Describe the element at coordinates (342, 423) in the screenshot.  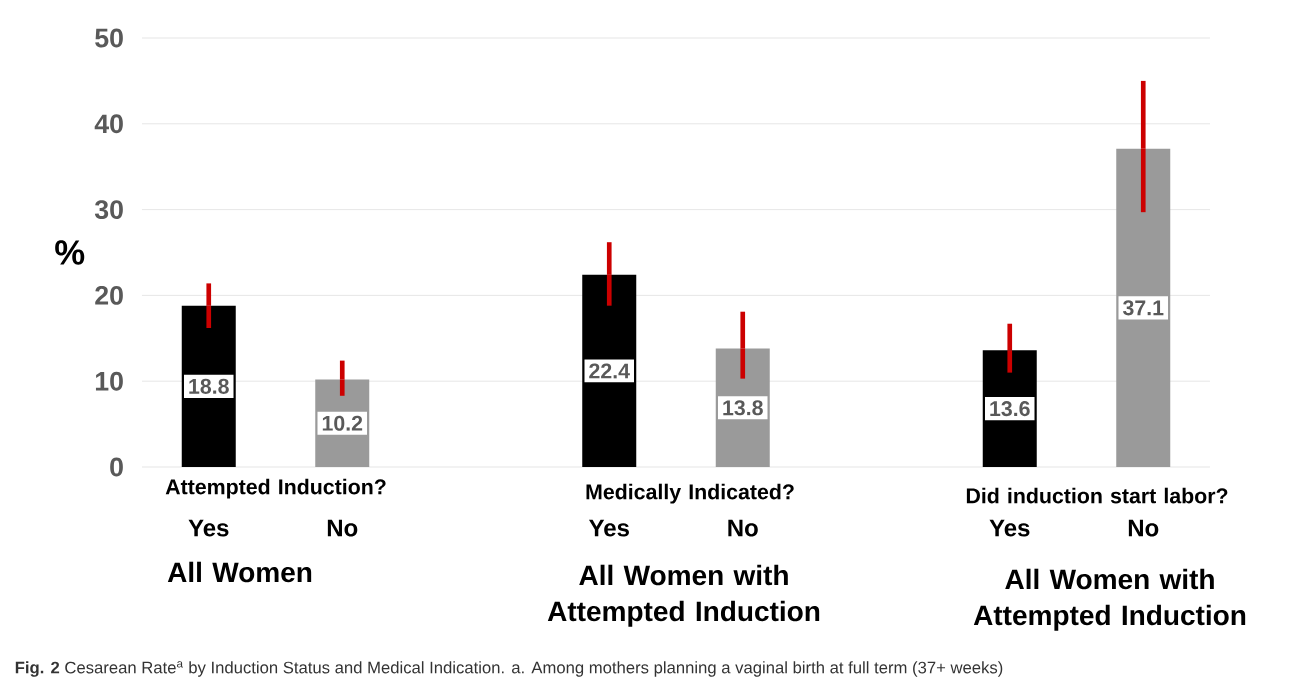
I see `data-label: 10.2` at that location.